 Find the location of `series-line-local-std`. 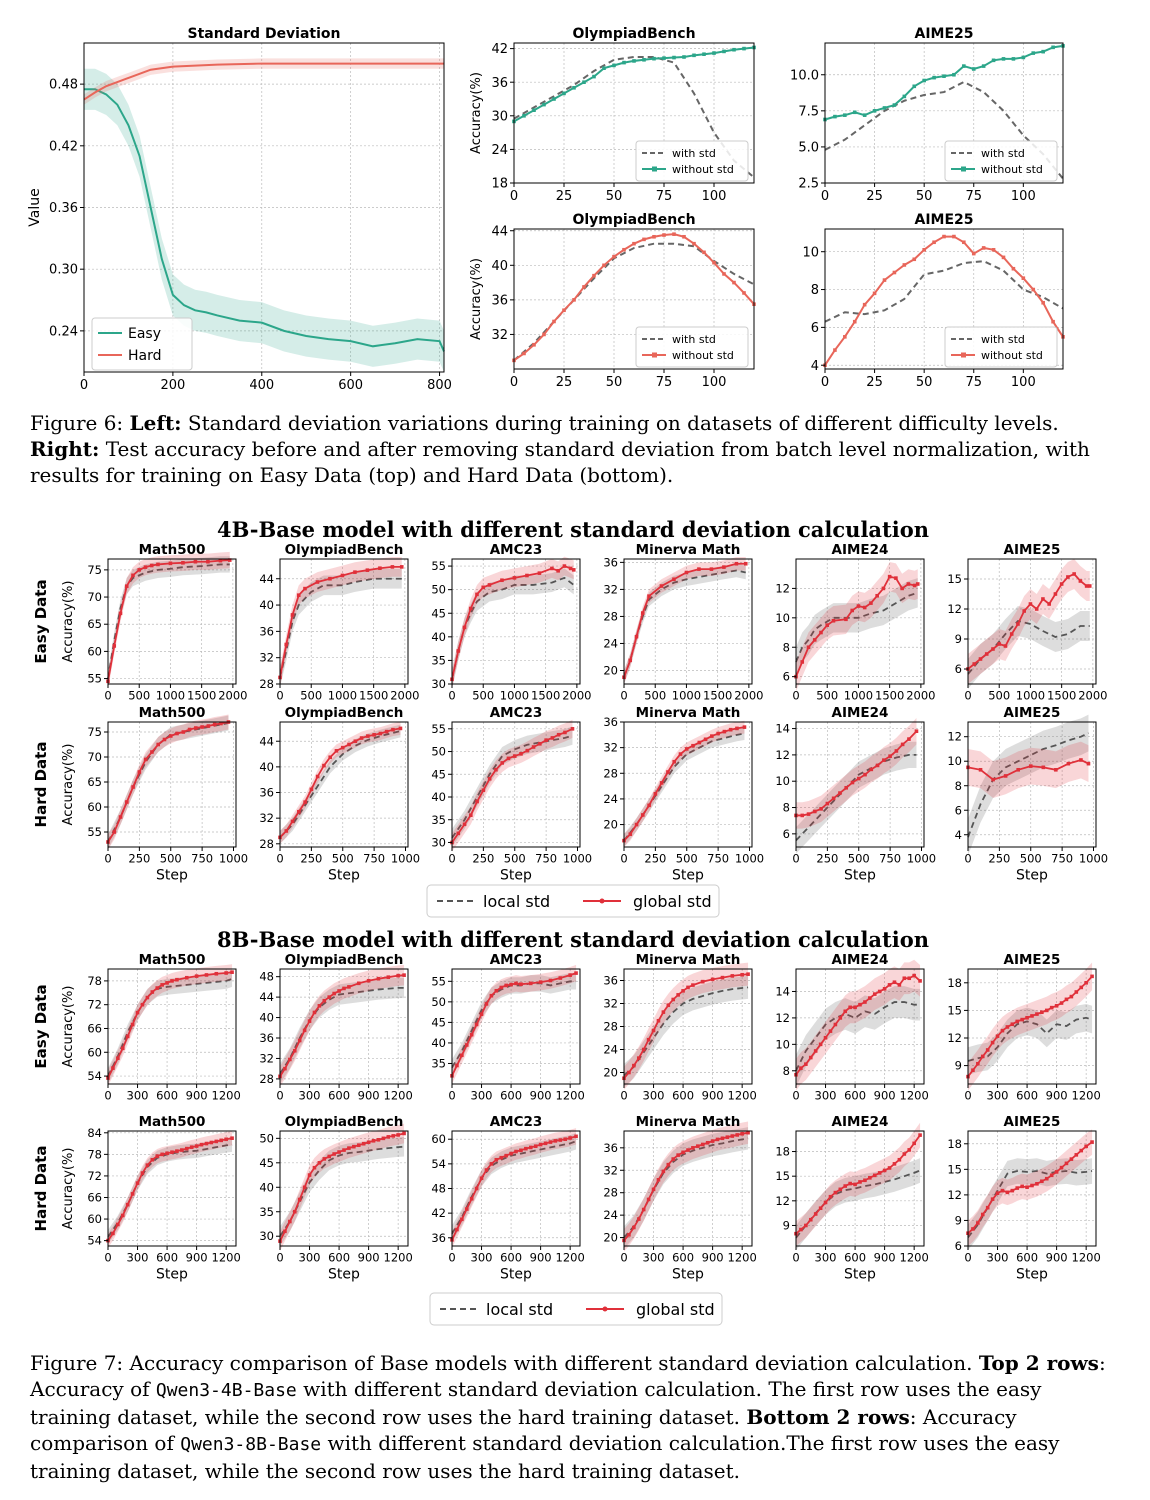

series-line-local-std is located at coordinates (512, 786).